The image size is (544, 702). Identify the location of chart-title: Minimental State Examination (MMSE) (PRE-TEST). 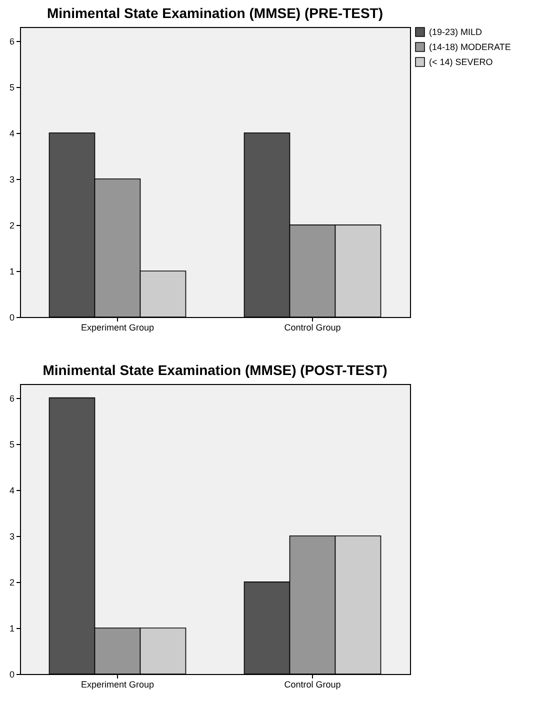
(215, 13).